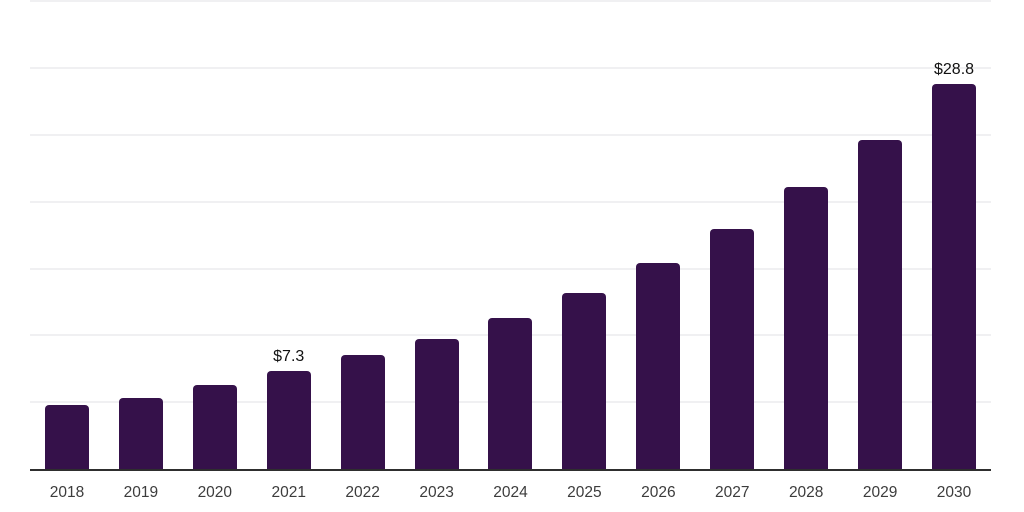  Describe the element at coordinates (954, 276) in the screenshot. I see `bar-2030` at that location.